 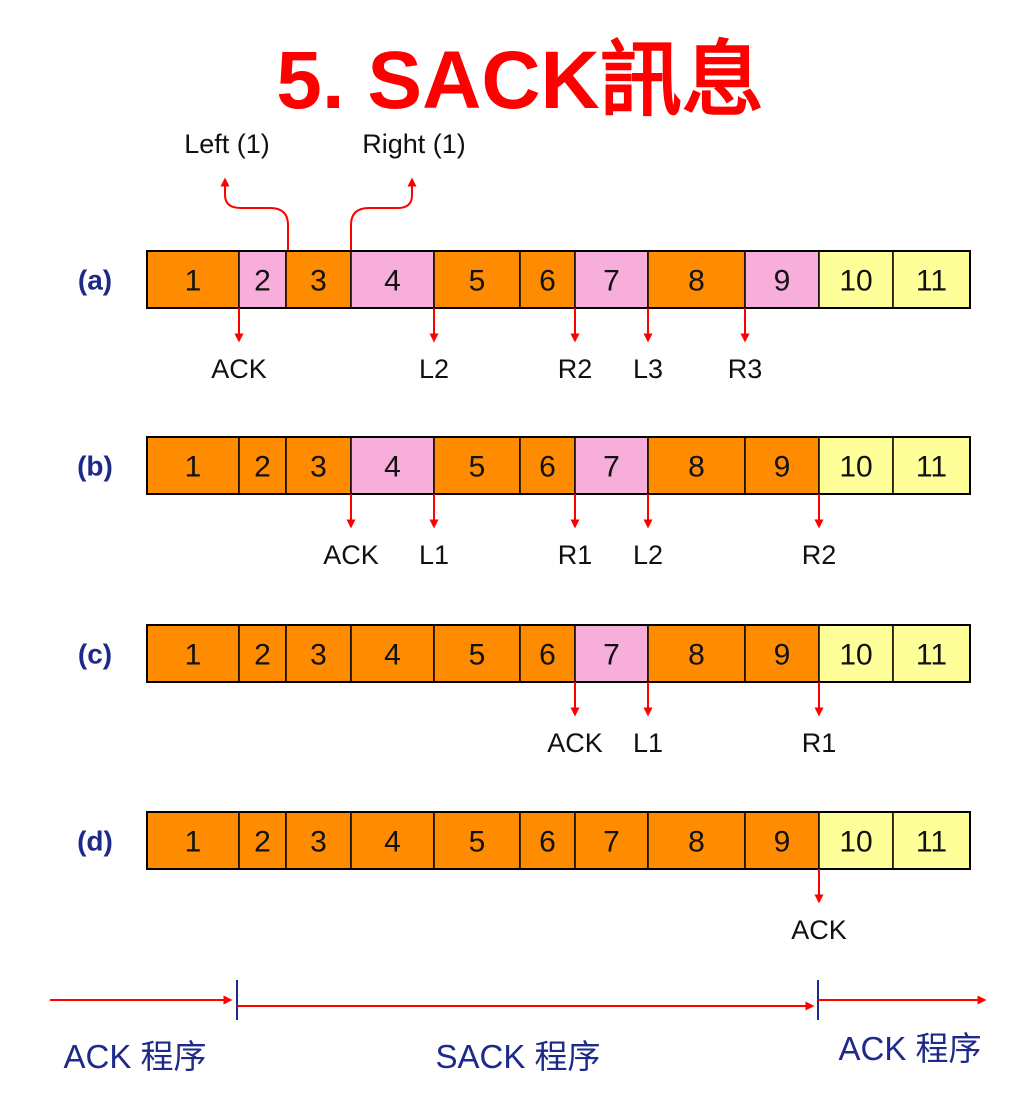 What do you see at coordinates (524, 691) in the screenshot?
I see `row-c: (c) 1 2 3 4 5 6 7 8 9 10 11 ACK L1 R1` at bounding box center [524, 691].